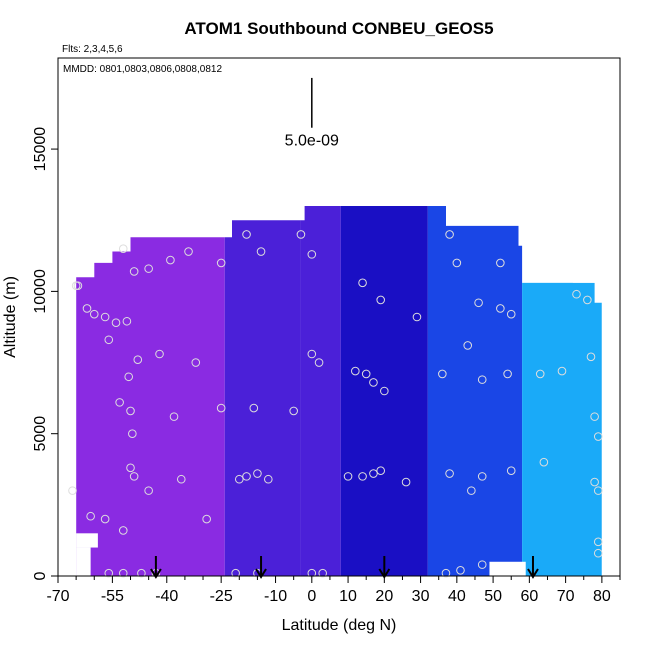  What do you see at coordinates (562, 429) in the screenshot?
I see `region-sky` at bounding box center [562, 429].